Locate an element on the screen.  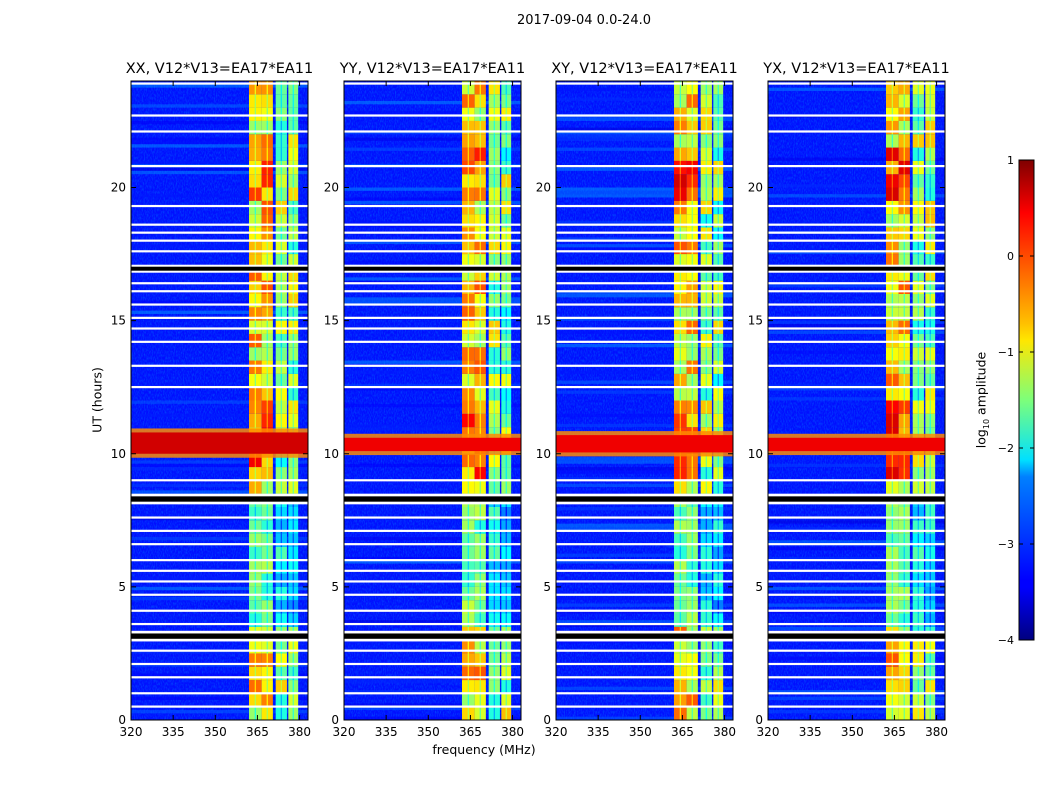
colorbar-tick-label: 1 is located at coordinates (1010, 160).